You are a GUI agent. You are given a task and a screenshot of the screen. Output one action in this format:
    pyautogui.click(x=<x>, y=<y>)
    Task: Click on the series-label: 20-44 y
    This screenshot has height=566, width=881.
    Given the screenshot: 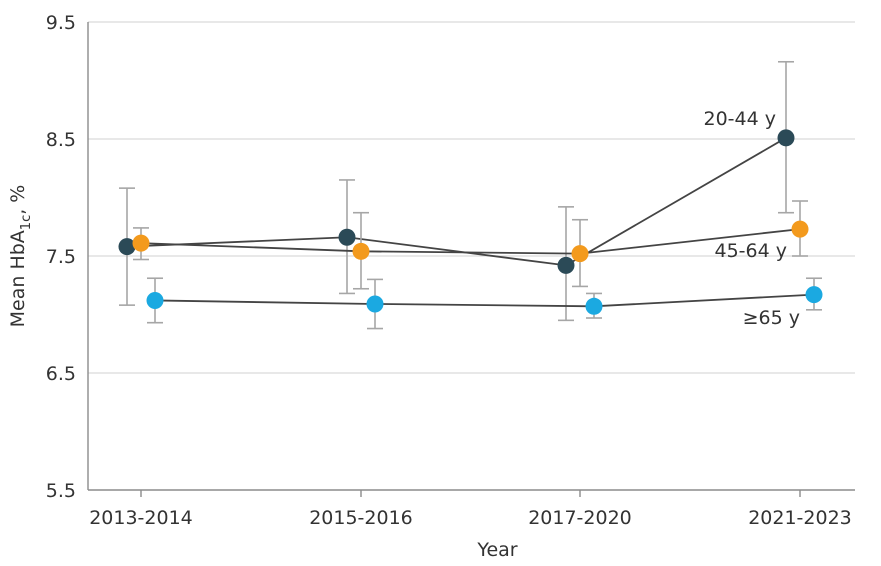 What is the action you would take?
    pyautogui.click(x=740, y=119)
    